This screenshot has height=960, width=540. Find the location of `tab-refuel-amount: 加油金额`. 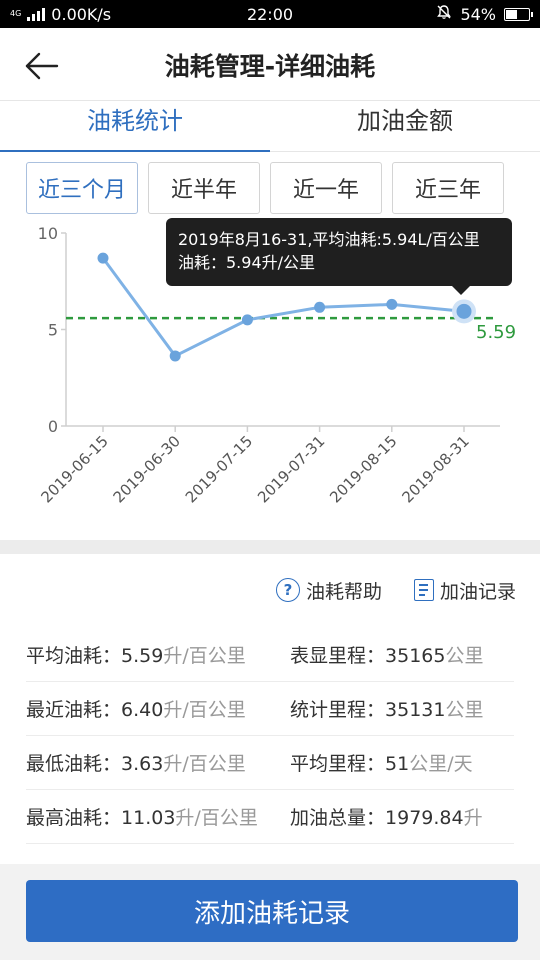

tab-refuel-amount: 加油金额 is located at coordinates (405, 121).